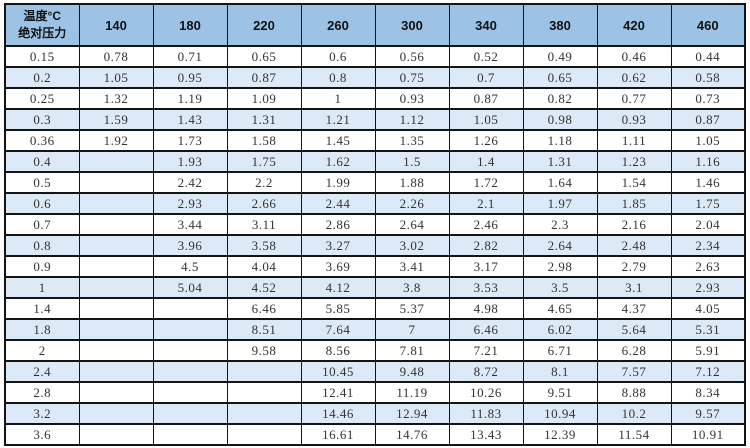 This screenshot has height=448, width=750. I want to click on value-cell: 6.71, so click(560, 350).